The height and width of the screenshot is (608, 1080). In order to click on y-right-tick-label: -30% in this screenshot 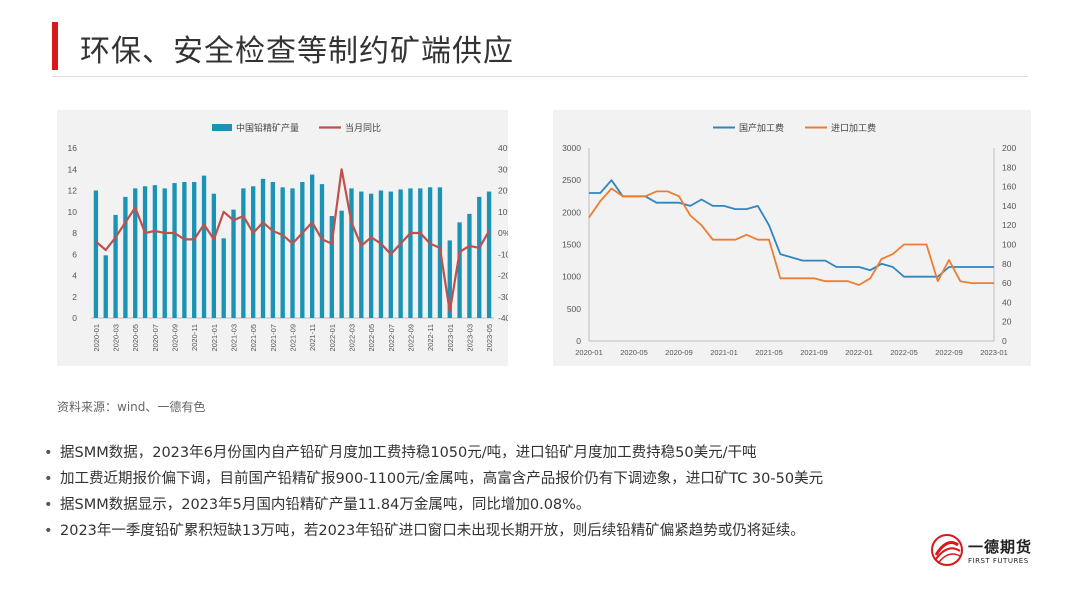, I will do `click(503, 297)`.